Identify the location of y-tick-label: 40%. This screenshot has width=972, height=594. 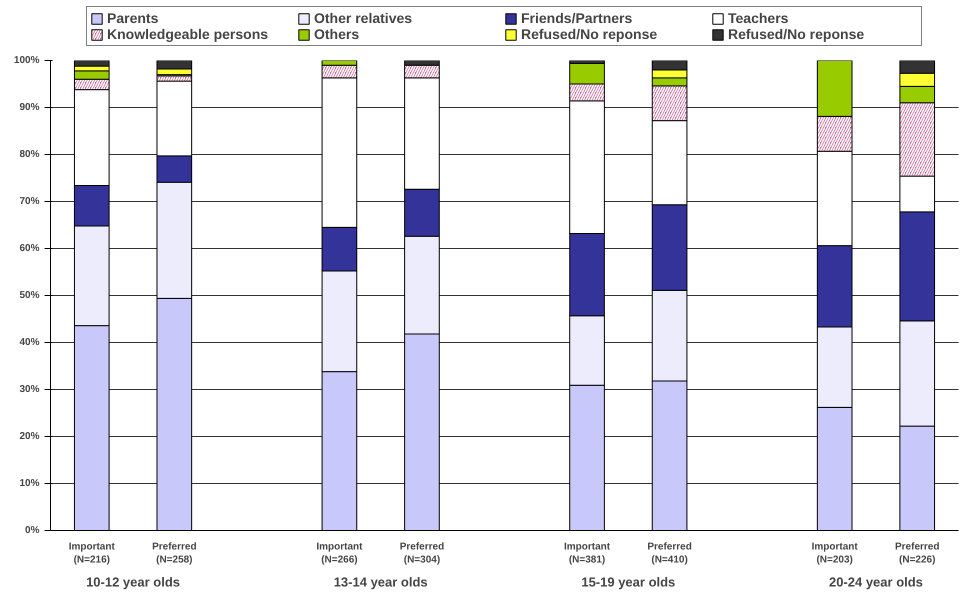
(29, 342).